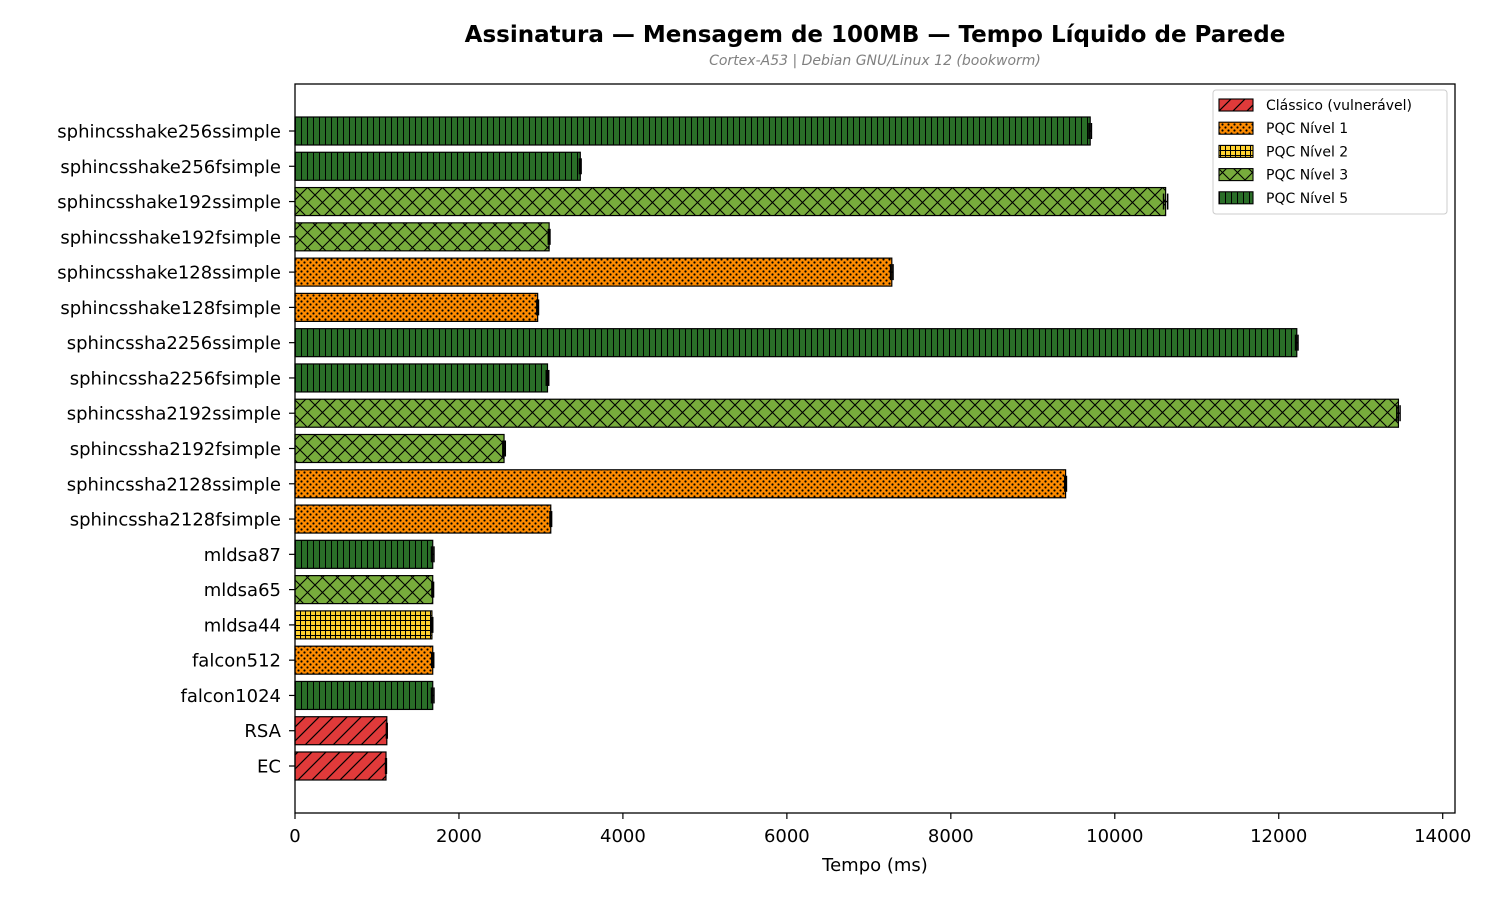 The width and height of the screenshot is (1500, 900). I want to click on bar-mldsa87, so click(364, 554).